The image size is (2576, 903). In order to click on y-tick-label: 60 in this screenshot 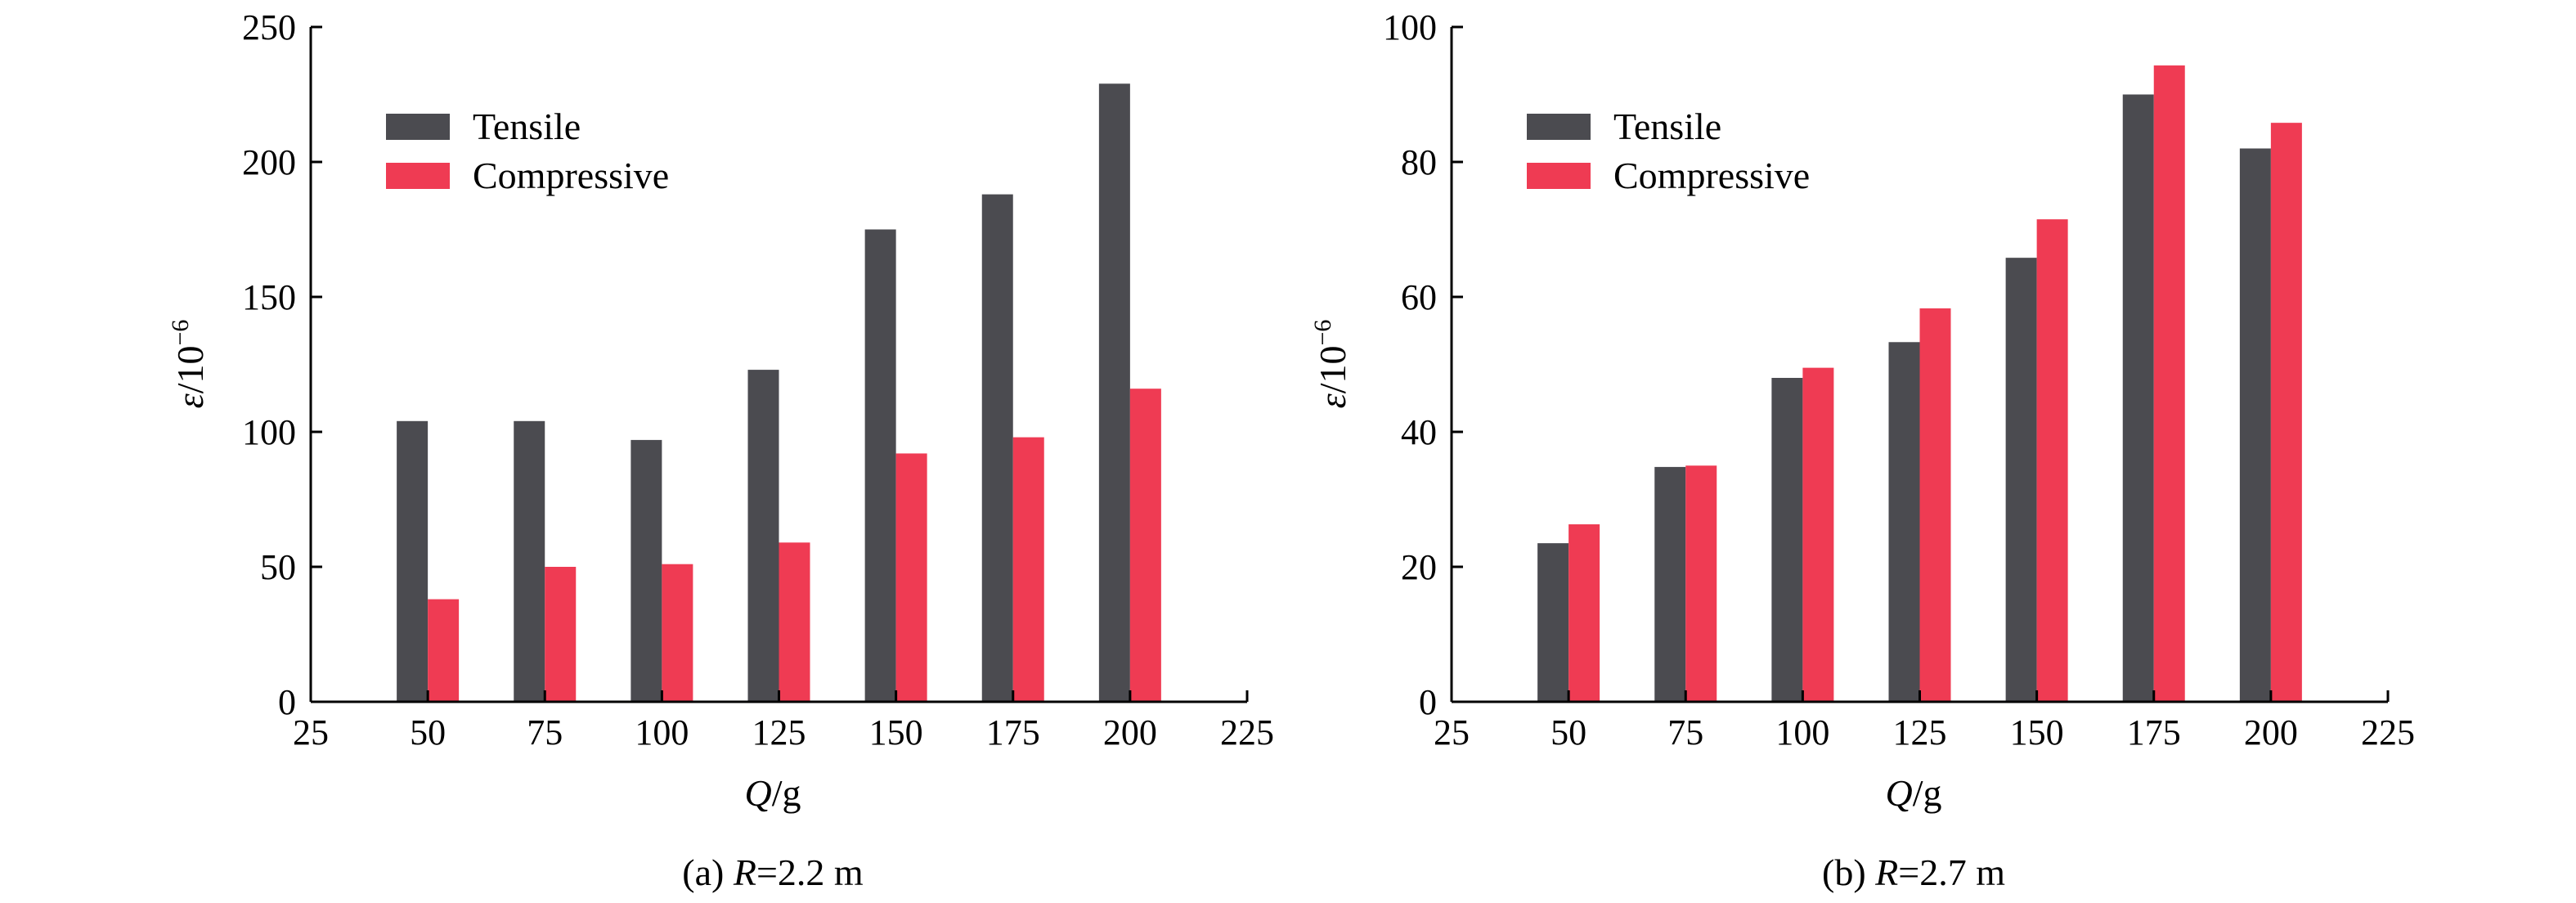, I will do `click(1419, 297)`.